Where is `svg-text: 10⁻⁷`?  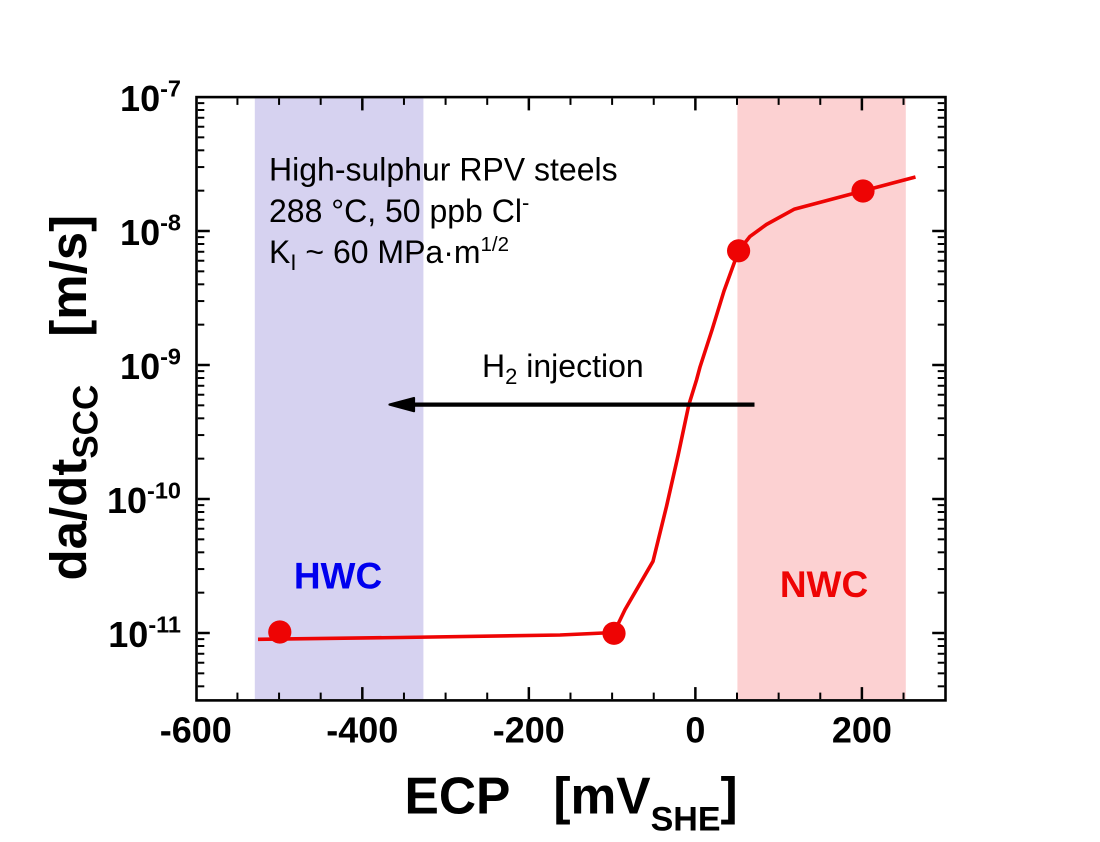
svg-text: 10⁻⁷ is located at coordinates (150, 97).